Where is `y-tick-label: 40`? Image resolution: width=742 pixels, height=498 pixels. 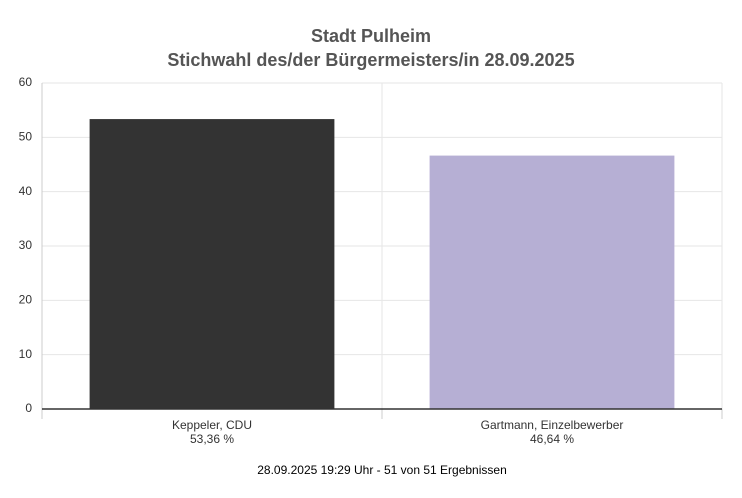
y-tick-label: 40 is located at coordinates (26, 191).